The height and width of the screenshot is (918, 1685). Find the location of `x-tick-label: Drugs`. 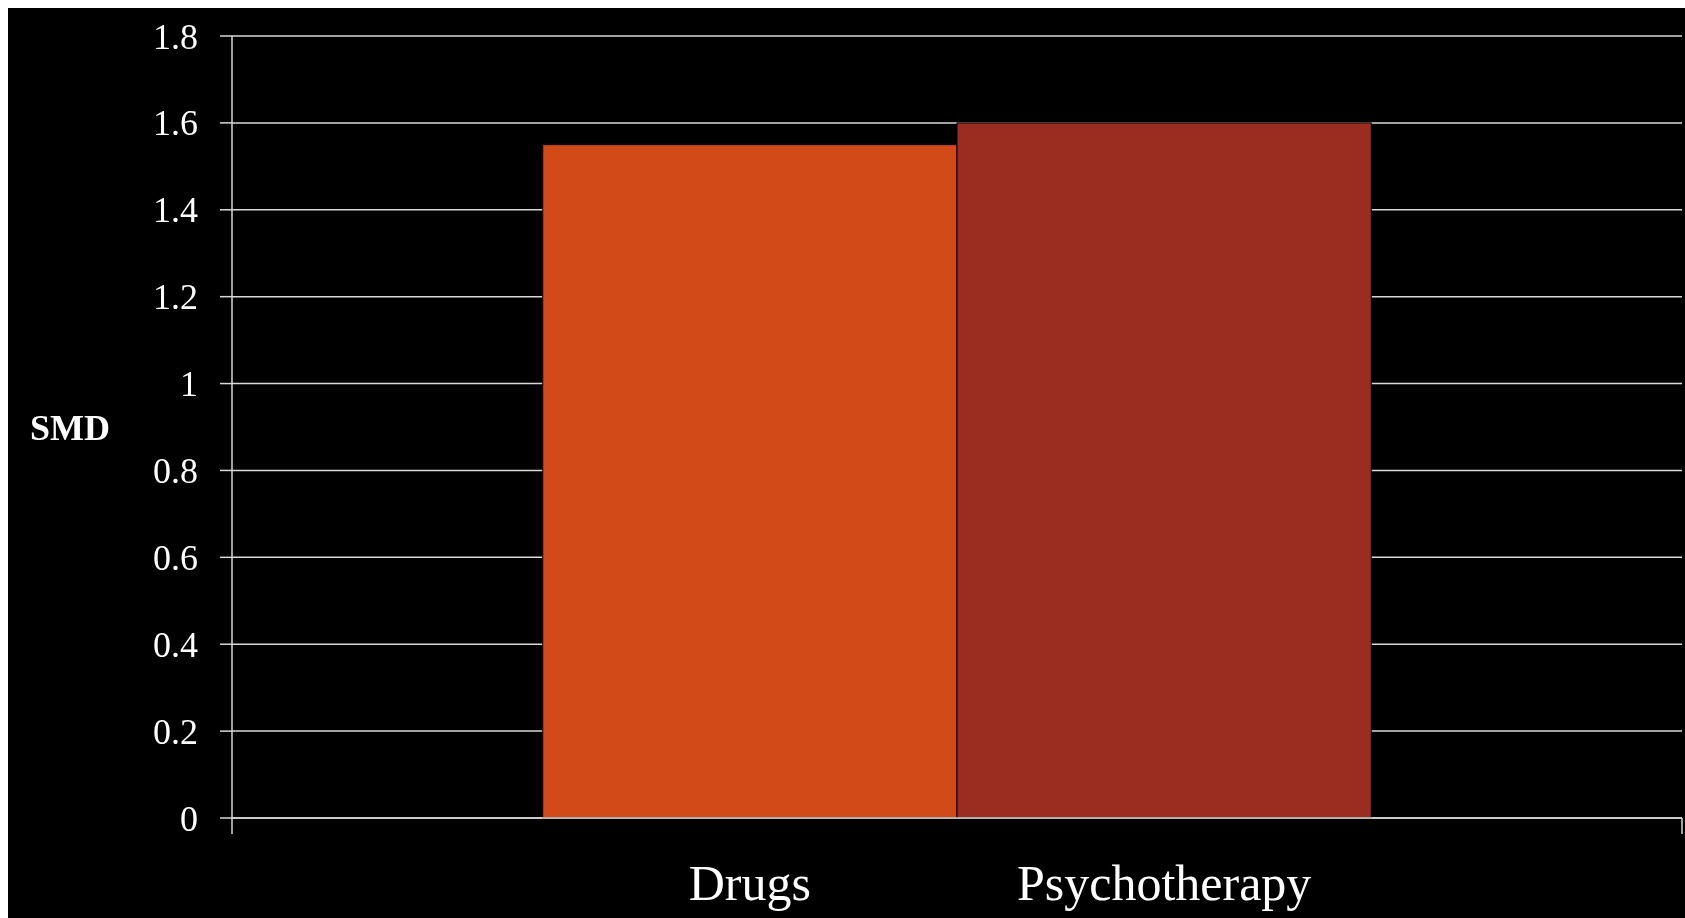

x-tick-label: Drugs is located at coordinates (749, 883).